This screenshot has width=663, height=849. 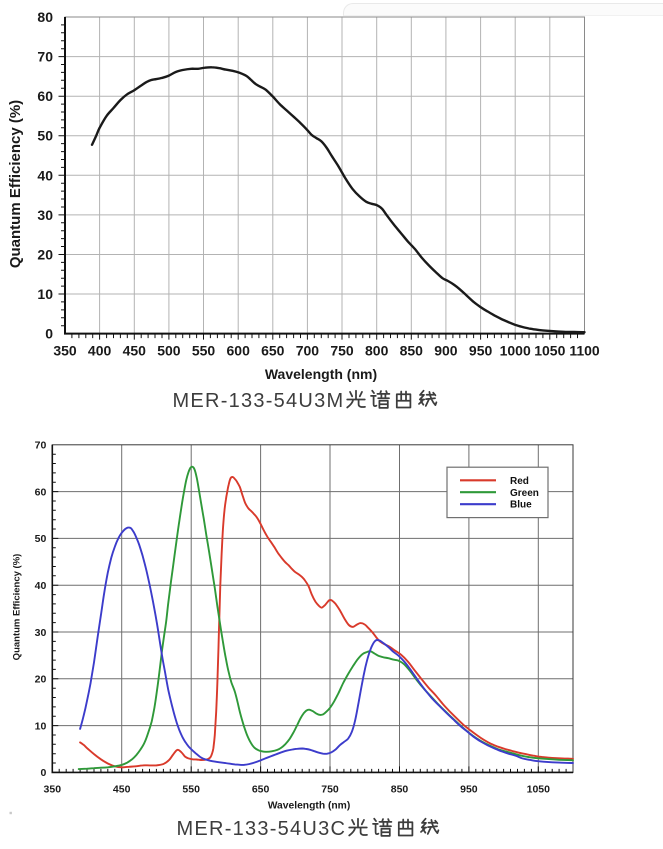 What do you see at coordinates (259, 401) in the screenshot?
I see `svg-text: MER-133-54U3M` at bounding box center [259, 401].